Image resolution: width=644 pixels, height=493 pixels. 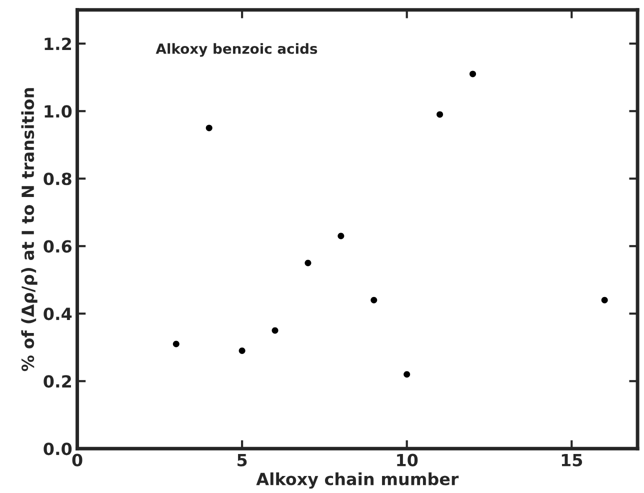 What do you see at coordinates (58, 449) in the screenshot?
I see `y-tick-label: 0.0` at bounding box center [58, 449].